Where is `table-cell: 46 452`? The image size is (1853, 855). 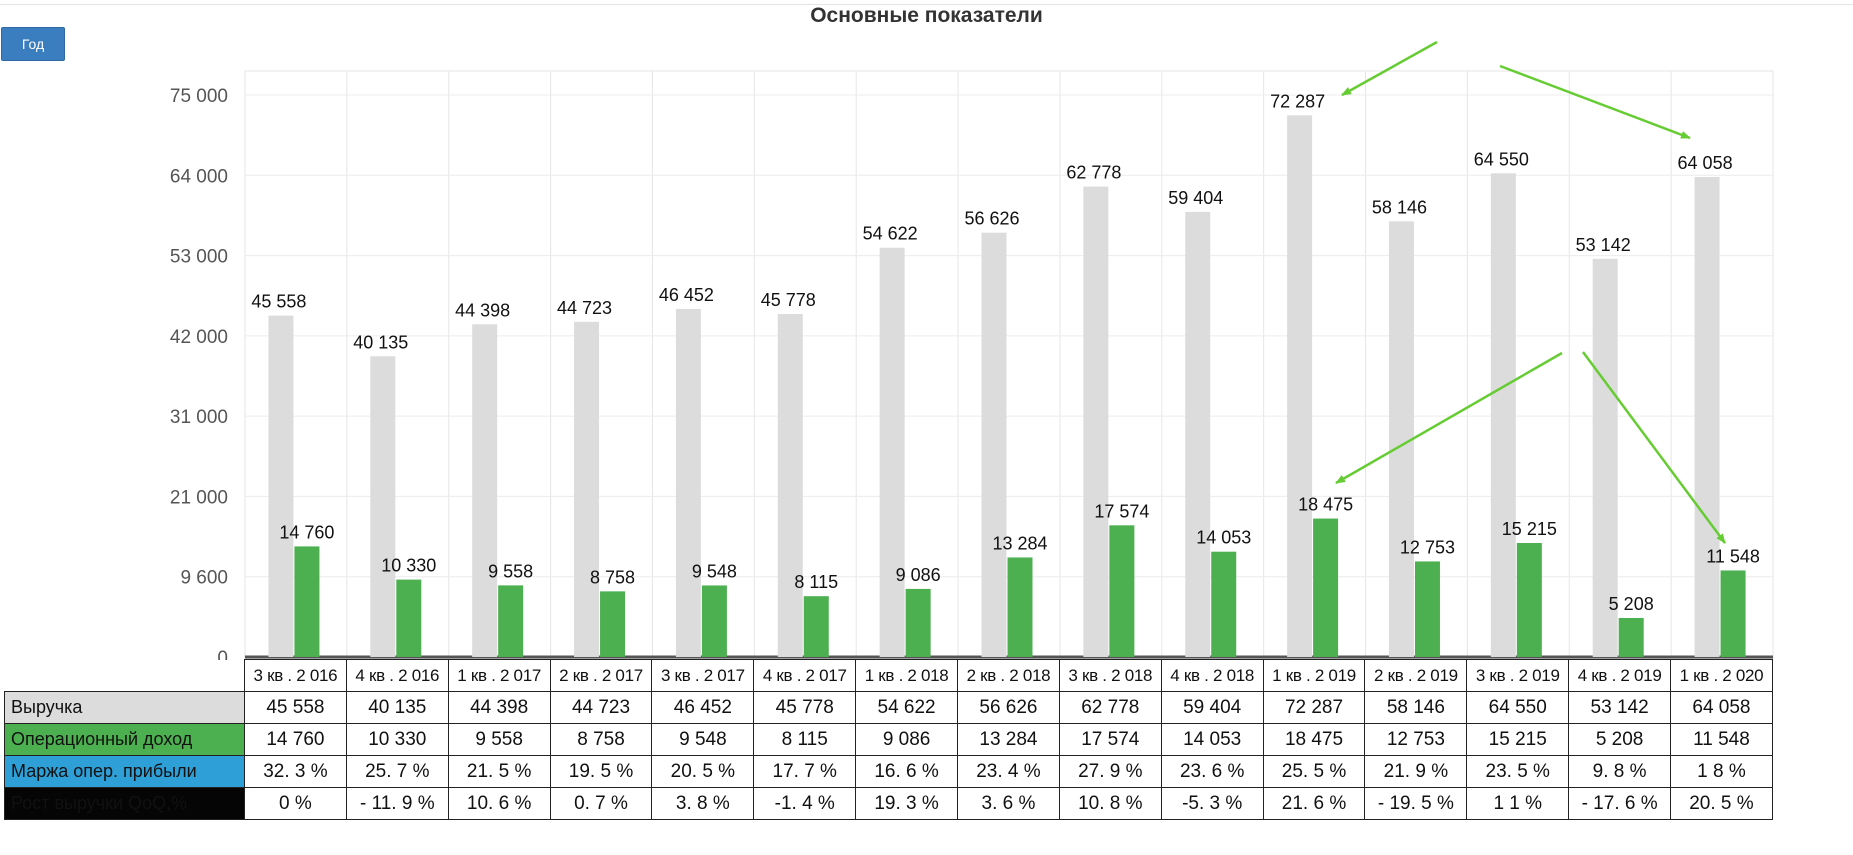
table-cell: 46 452 is located at coordinates (703, 707).